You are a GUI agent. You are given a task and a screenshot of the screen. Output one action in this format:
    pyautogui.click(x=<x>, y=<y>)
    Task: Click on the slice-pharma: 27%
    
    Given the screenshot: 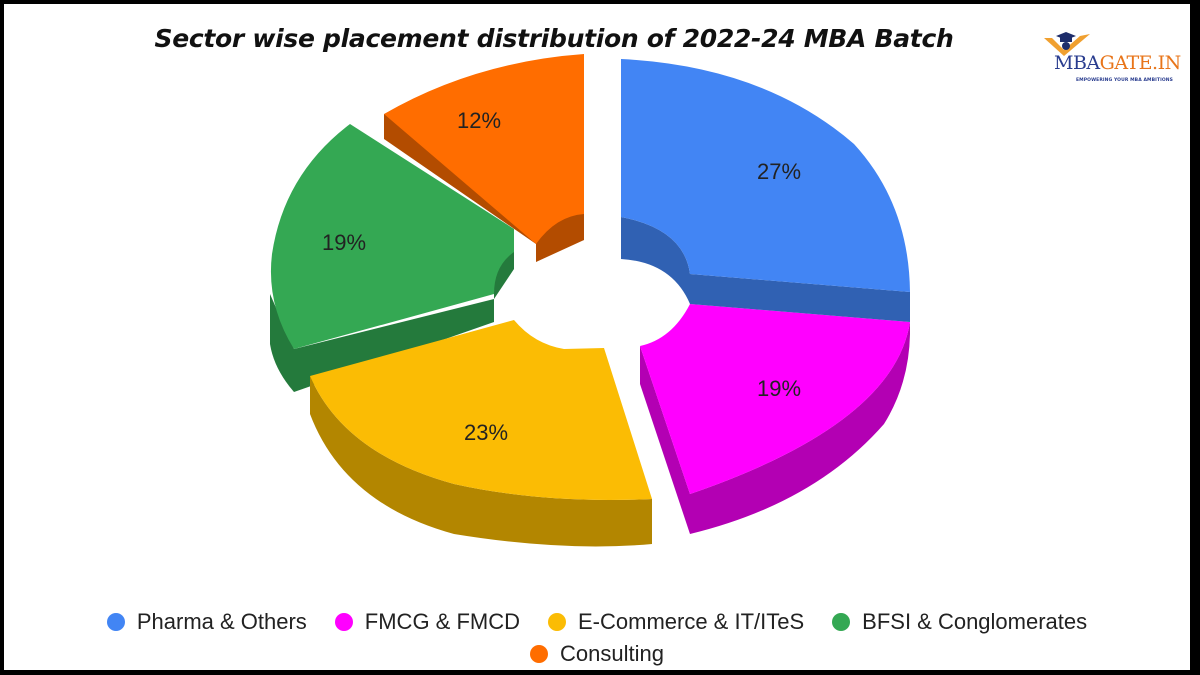 What is the action you would take?
    pyautogui.click(x=765, y=190)
    